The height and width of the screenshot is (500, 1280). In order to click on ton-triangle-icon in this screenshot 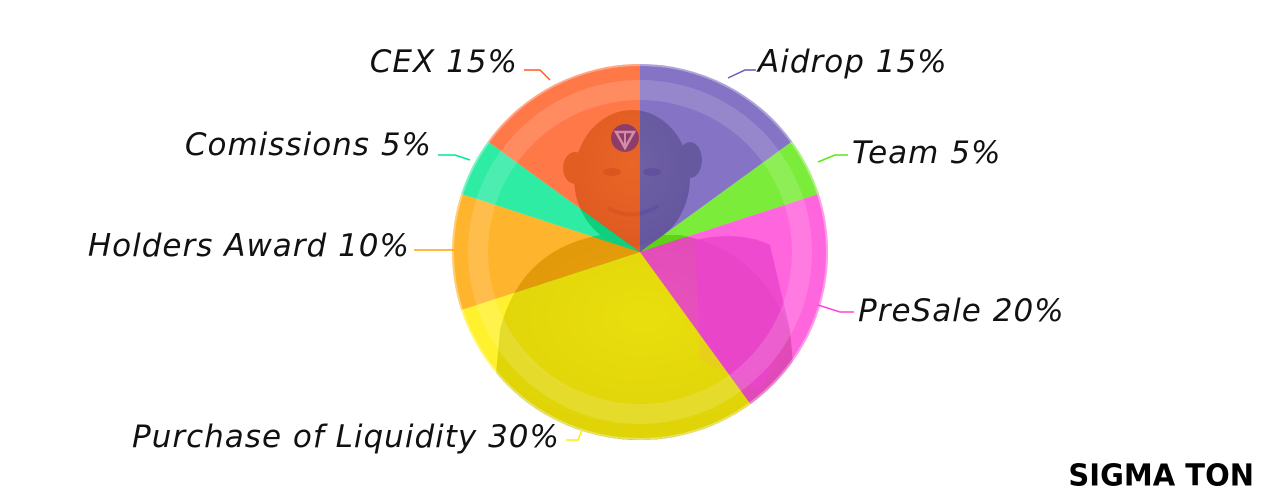, I will do `click(625, 138)`.